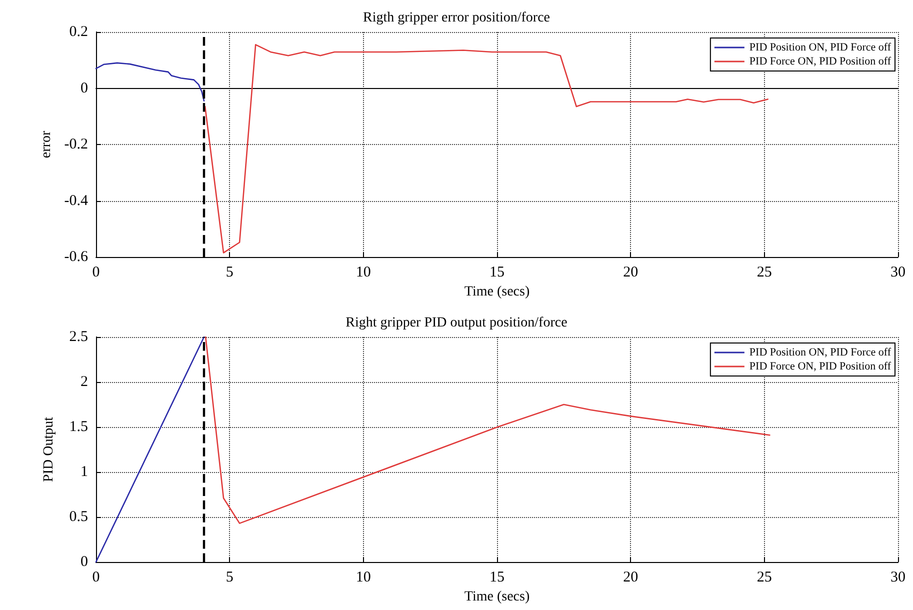  I want to click on y-tick-label: 0.5, so click(78, 517).